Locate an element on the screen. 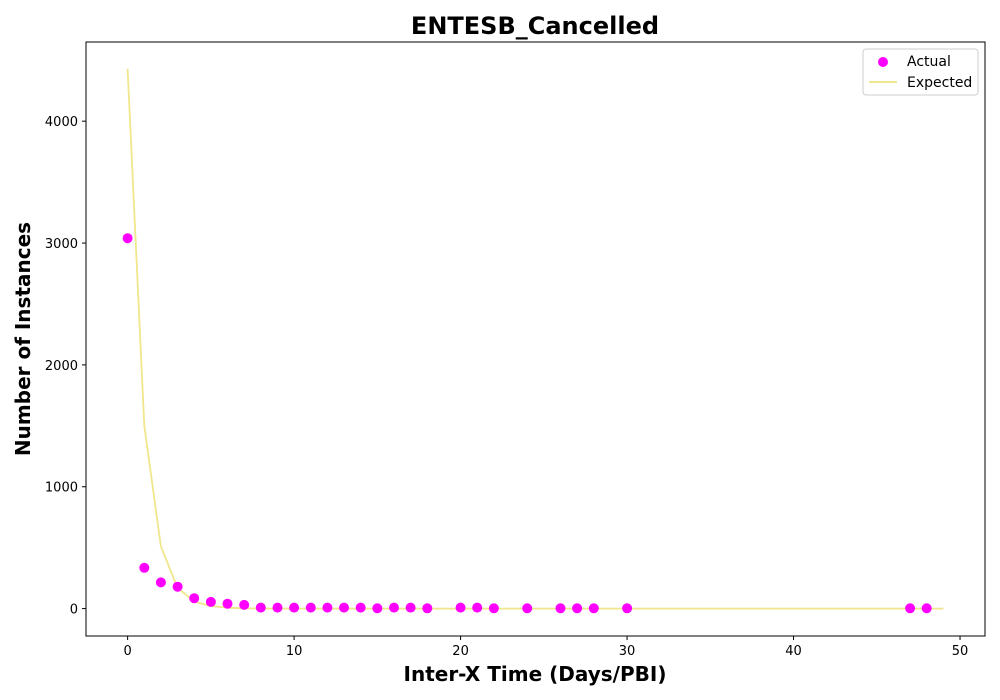  x-tick-label: 30 is located at coordinates (627, 651).